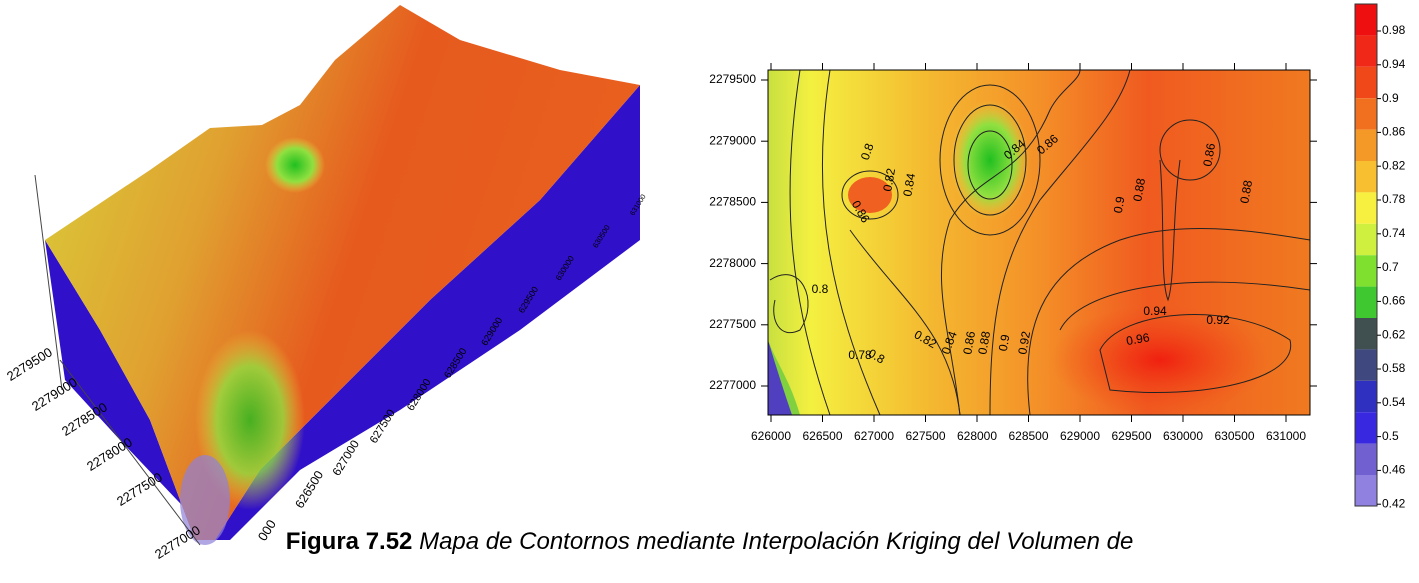  Describe the element at coordinates (1155, 311) in the screenshot. I see `contour-label: 0.94` at that location.